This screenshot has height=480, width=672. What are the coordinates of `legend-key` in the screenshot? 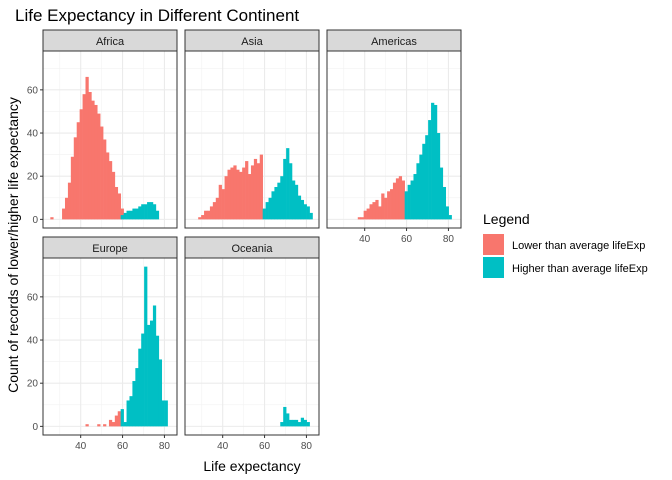 It's located at (493, 267).